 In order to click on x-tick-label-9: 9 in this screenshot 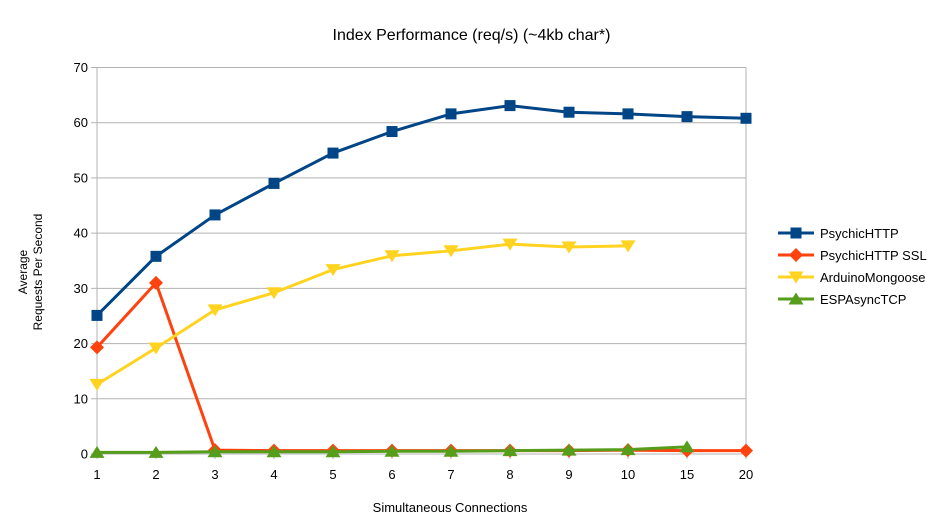, I will do `click(568, 474)`.